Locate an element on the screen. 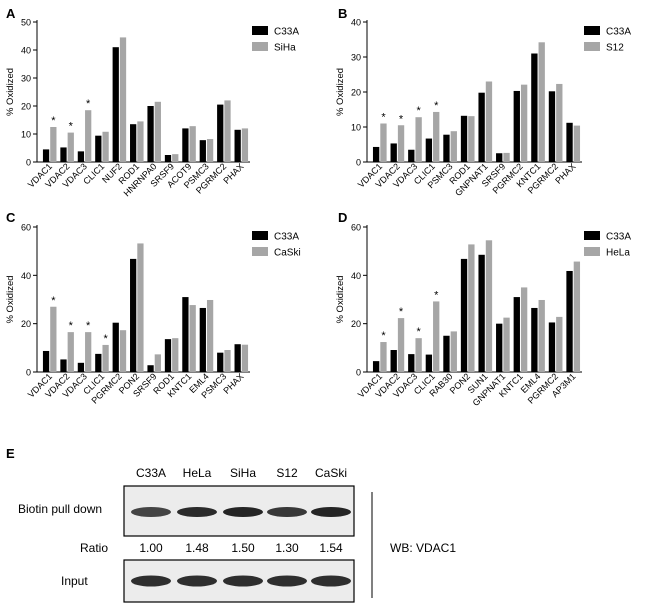  lane-label-siha: SiHa is located at coordinates (243, 473).